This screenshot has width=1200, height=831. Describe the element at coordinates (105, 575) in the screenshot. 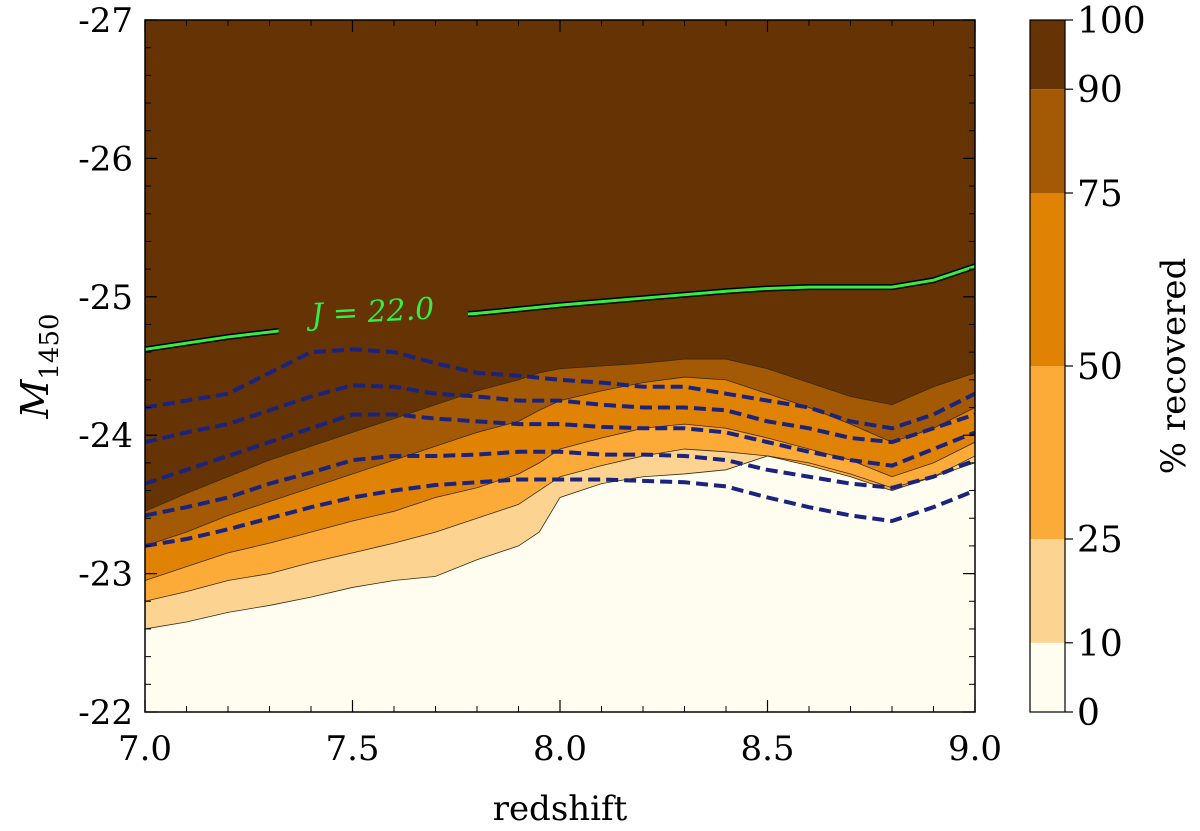

I see `y-tick-label: -23` at that location.